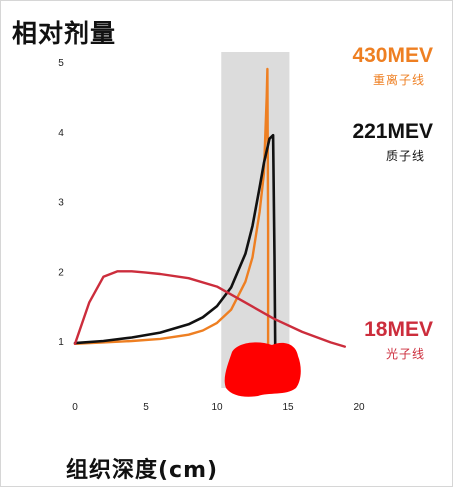  Describe the element at coordinates (61, 133) in the screenshot. I see `y-tick-label: 4` at that location.